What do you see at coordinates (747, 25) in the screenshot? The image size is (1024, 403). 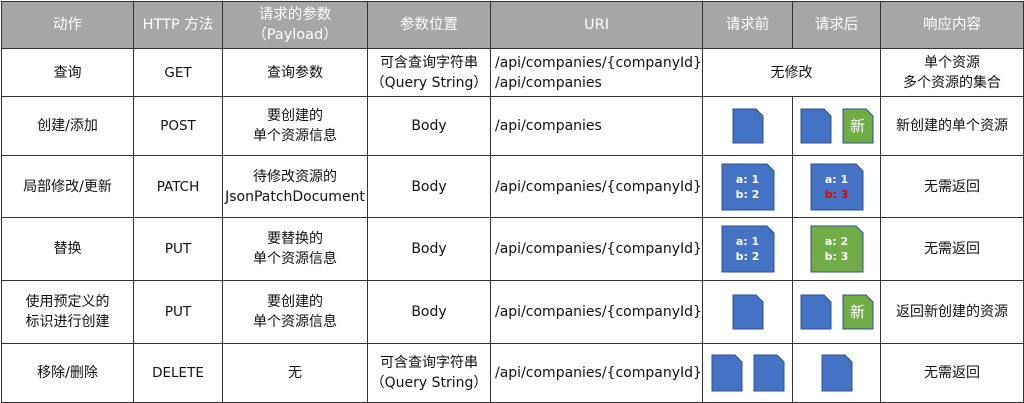 I see `header-before: 请求前` at bounding box center [747, 25].